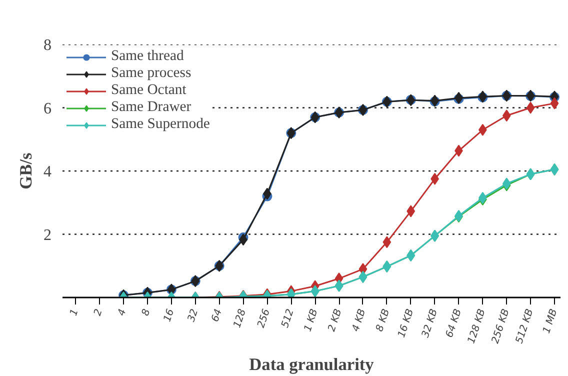  I want to click on y-axis-title: GB/s, so click(26, 171).